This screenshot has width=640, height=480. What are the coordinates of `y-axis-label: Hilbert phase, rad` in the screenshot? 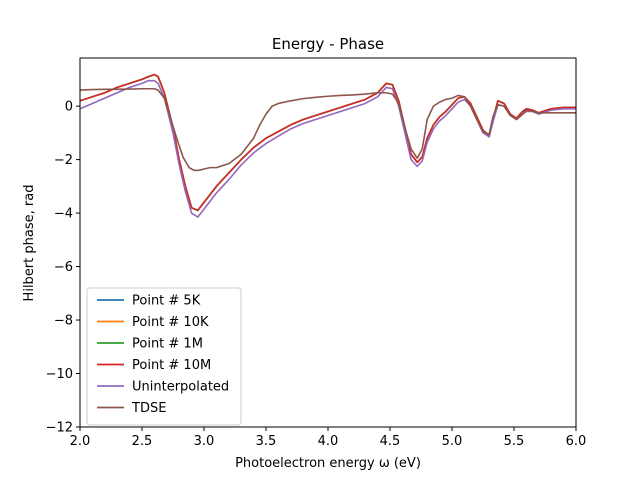 It's located at (29, 243).